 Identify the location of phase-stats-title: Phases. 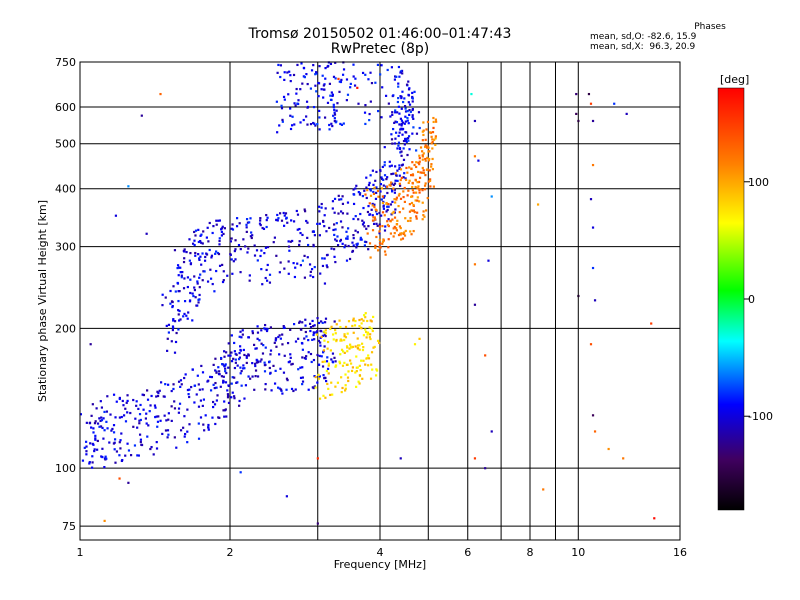
(710, 27).